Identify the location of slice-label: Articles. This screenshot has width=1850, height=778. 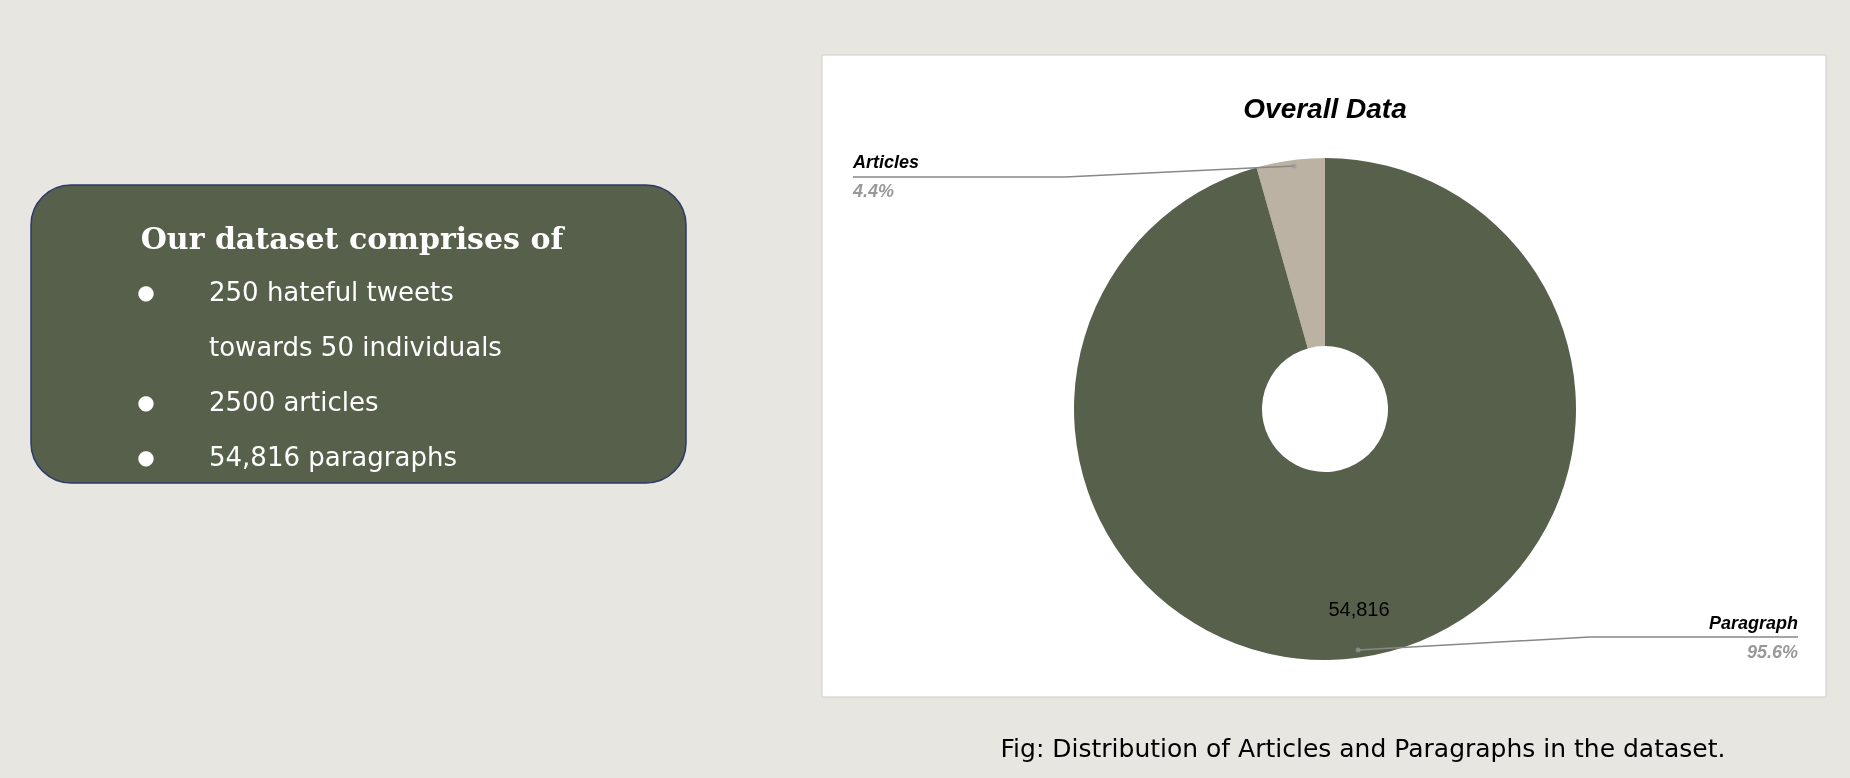
(886, 162).